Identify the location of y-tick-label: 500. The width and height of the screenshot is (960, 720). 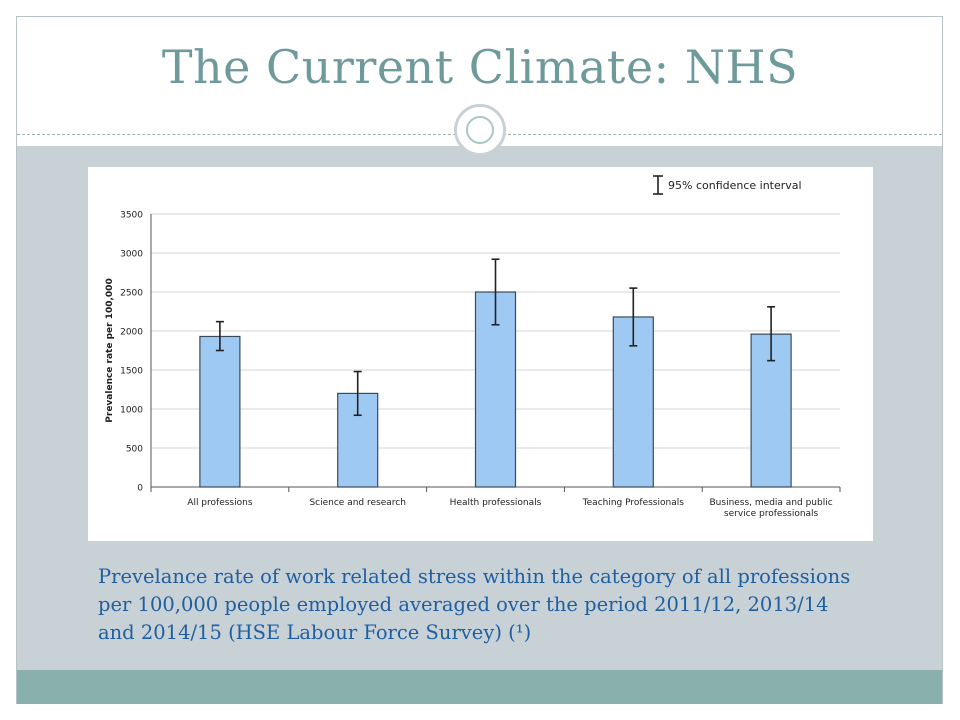
(134, 450).